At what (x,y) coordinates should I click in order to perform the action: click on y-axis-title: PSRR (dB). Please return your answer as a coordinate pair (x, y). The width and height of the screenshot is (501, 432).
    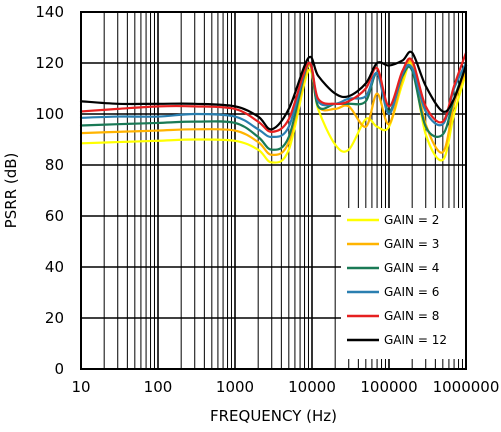
    Looking at the image, I should click on (11, 191).